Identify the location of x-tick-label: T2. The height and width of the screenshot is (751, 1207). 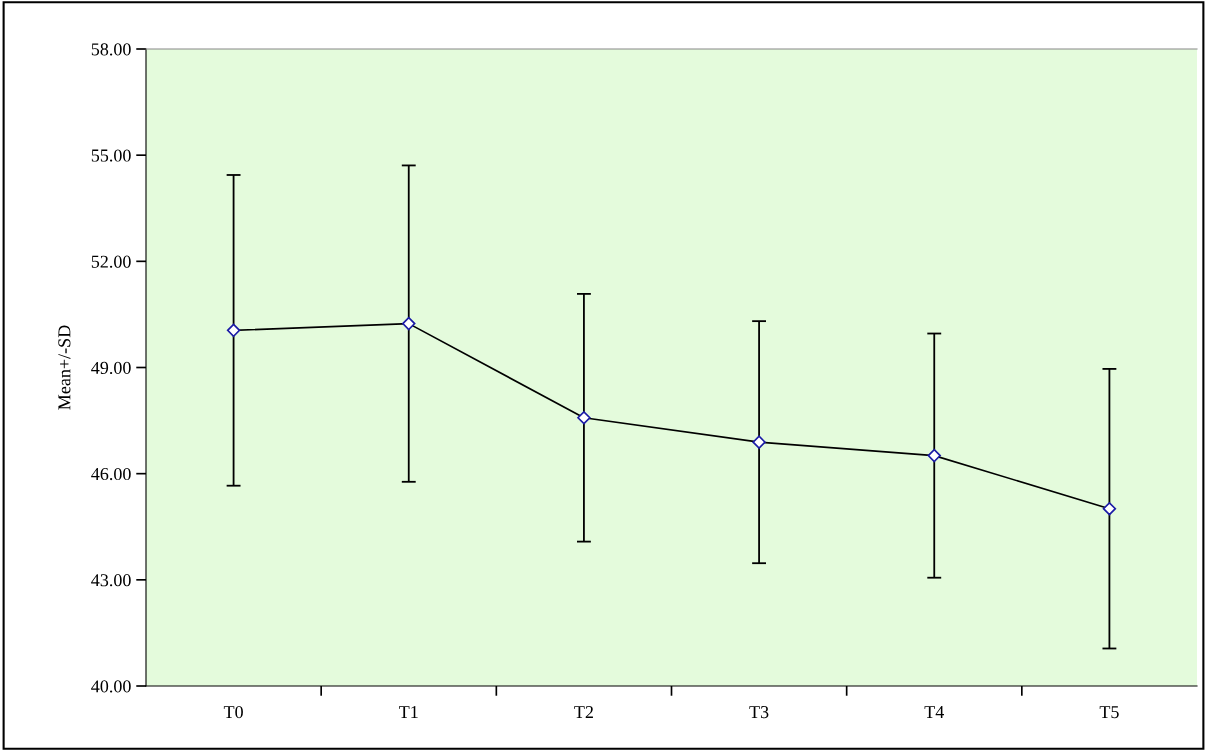
(583, 712).